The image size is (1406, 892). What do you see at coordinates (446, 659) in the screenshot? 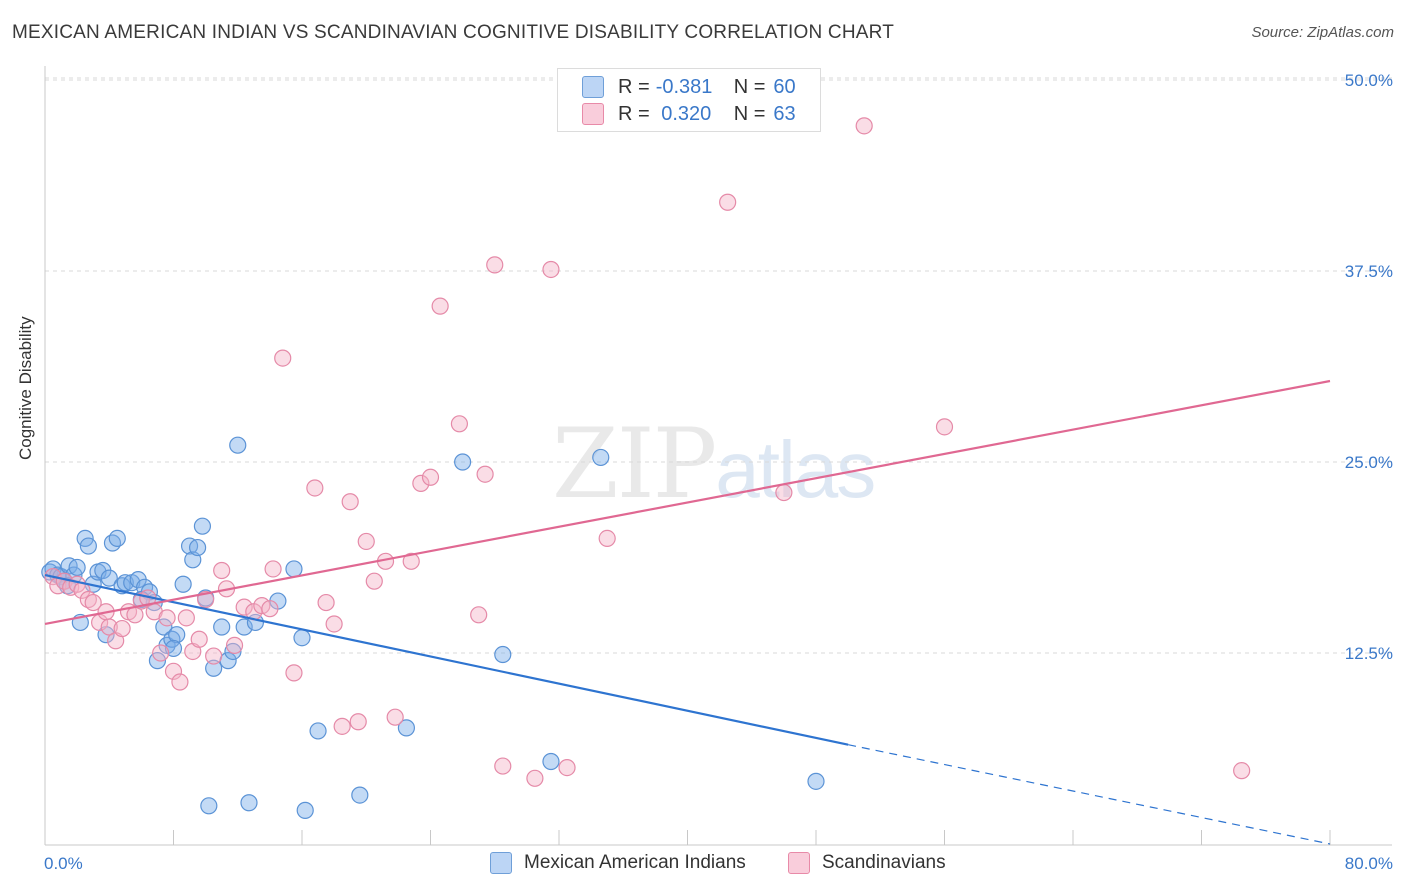
I see `blue-trend-line` at bounding box center [446, 659].